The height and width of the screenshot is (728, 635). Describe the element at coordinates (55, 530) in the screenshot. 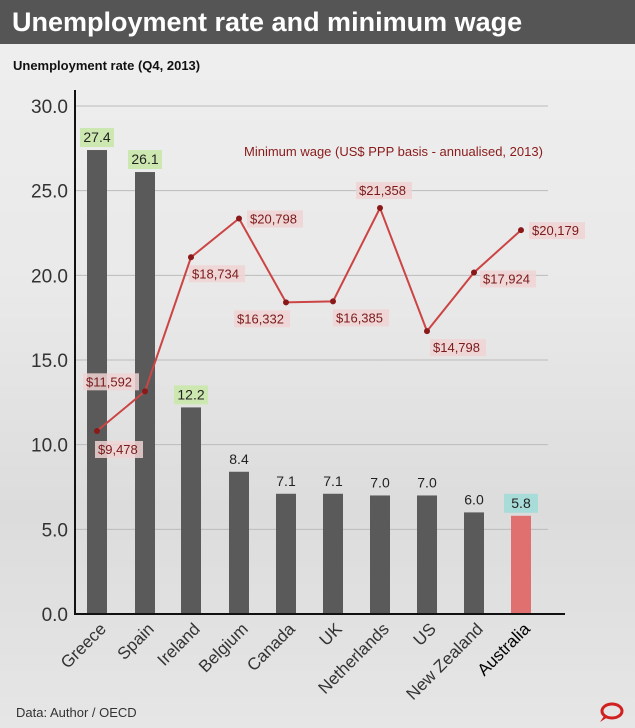

I see `y-tick-label: 5.0` at that location.